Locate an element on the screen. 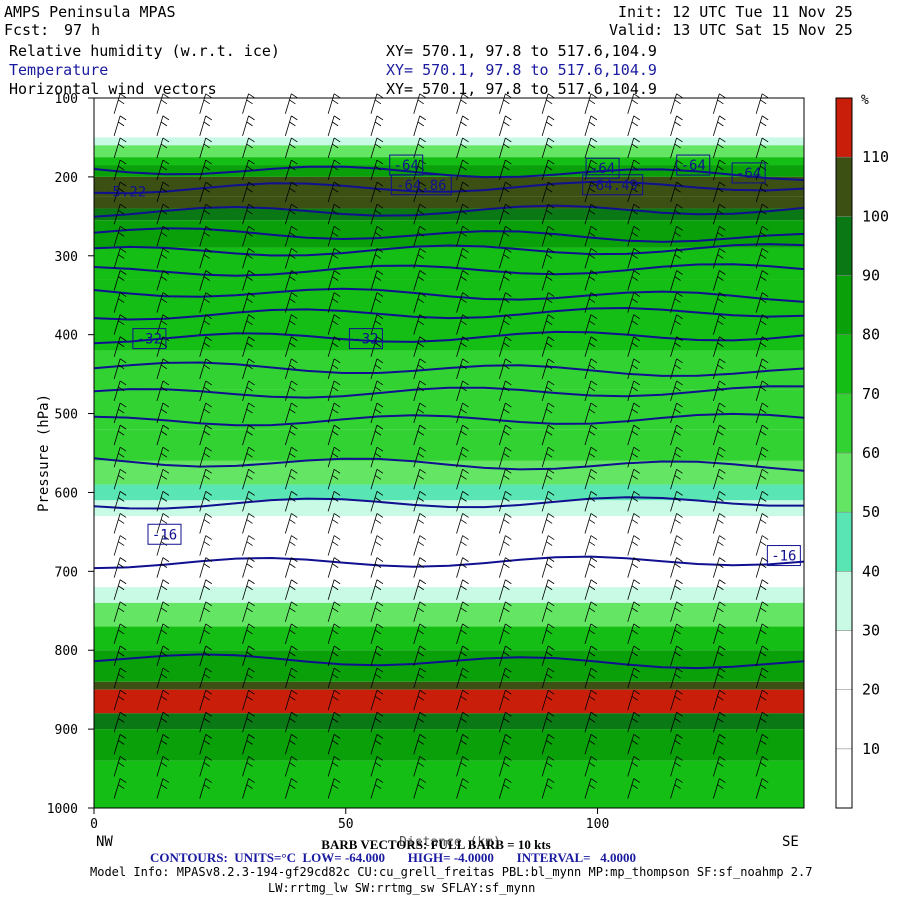  colorbar-tick-label: 90 is located at coordinates (871, 276).